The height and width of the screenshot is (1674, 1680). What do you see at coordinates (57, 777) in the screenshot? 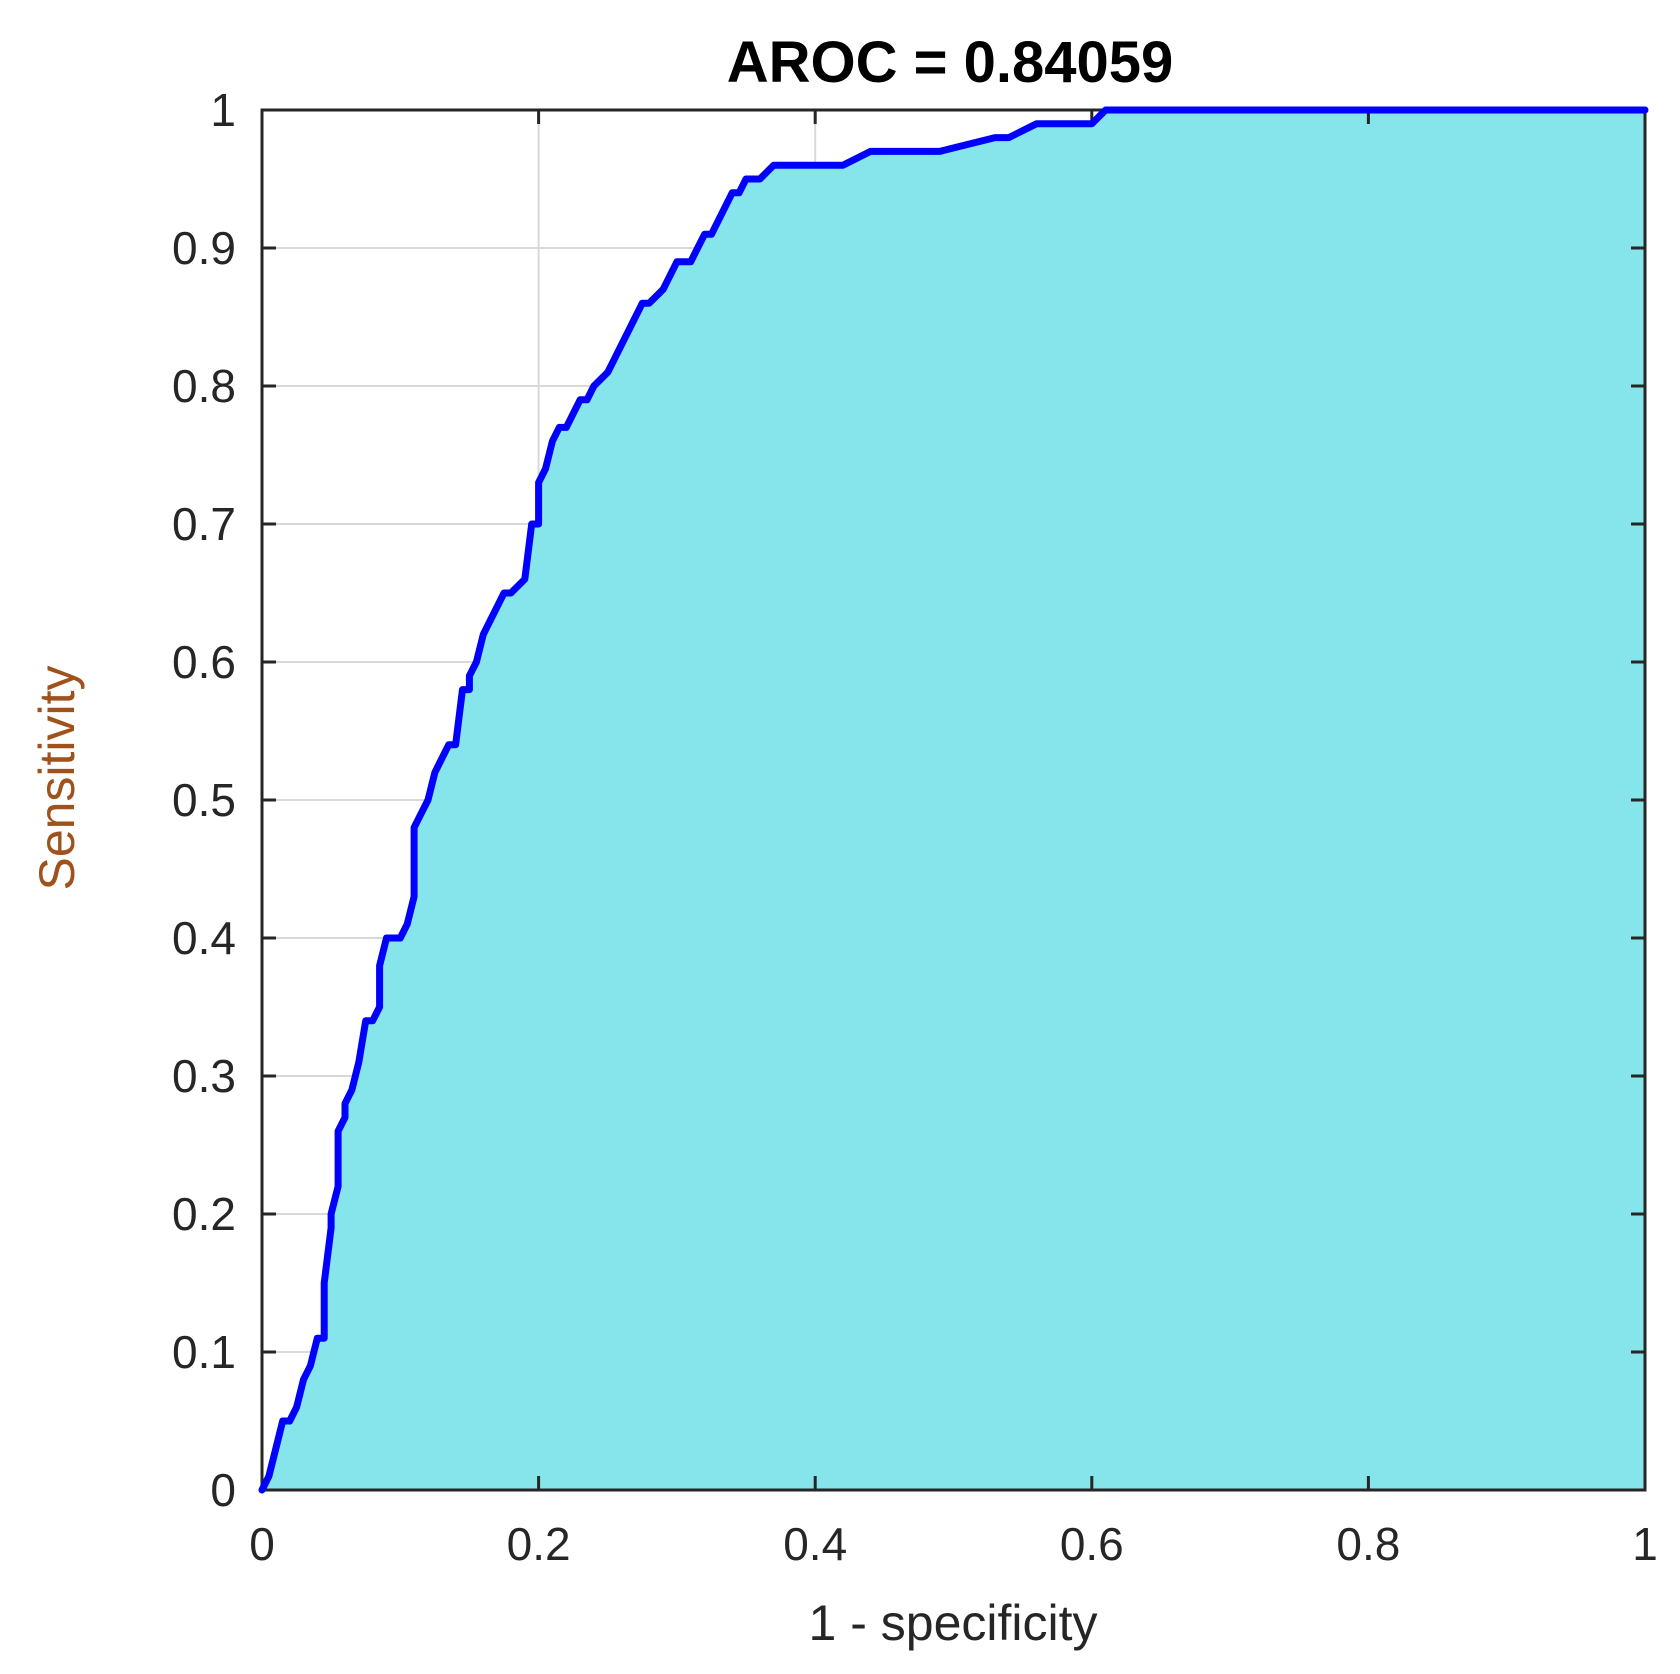
I see `y-axis-label: Sensitivity` at bounding box center [57, 777].